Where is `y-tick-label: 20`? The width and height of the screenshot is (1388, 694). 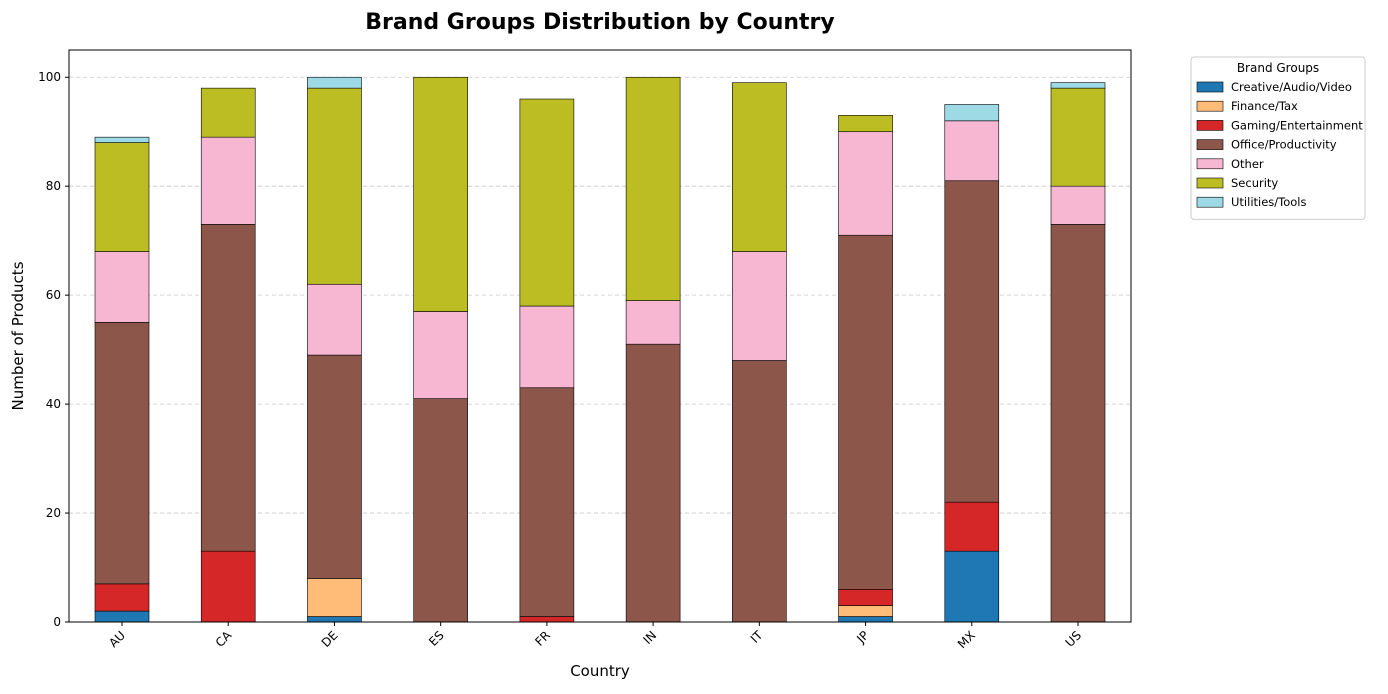 y-tick-label: 20 is located at coordinates (53, 513).